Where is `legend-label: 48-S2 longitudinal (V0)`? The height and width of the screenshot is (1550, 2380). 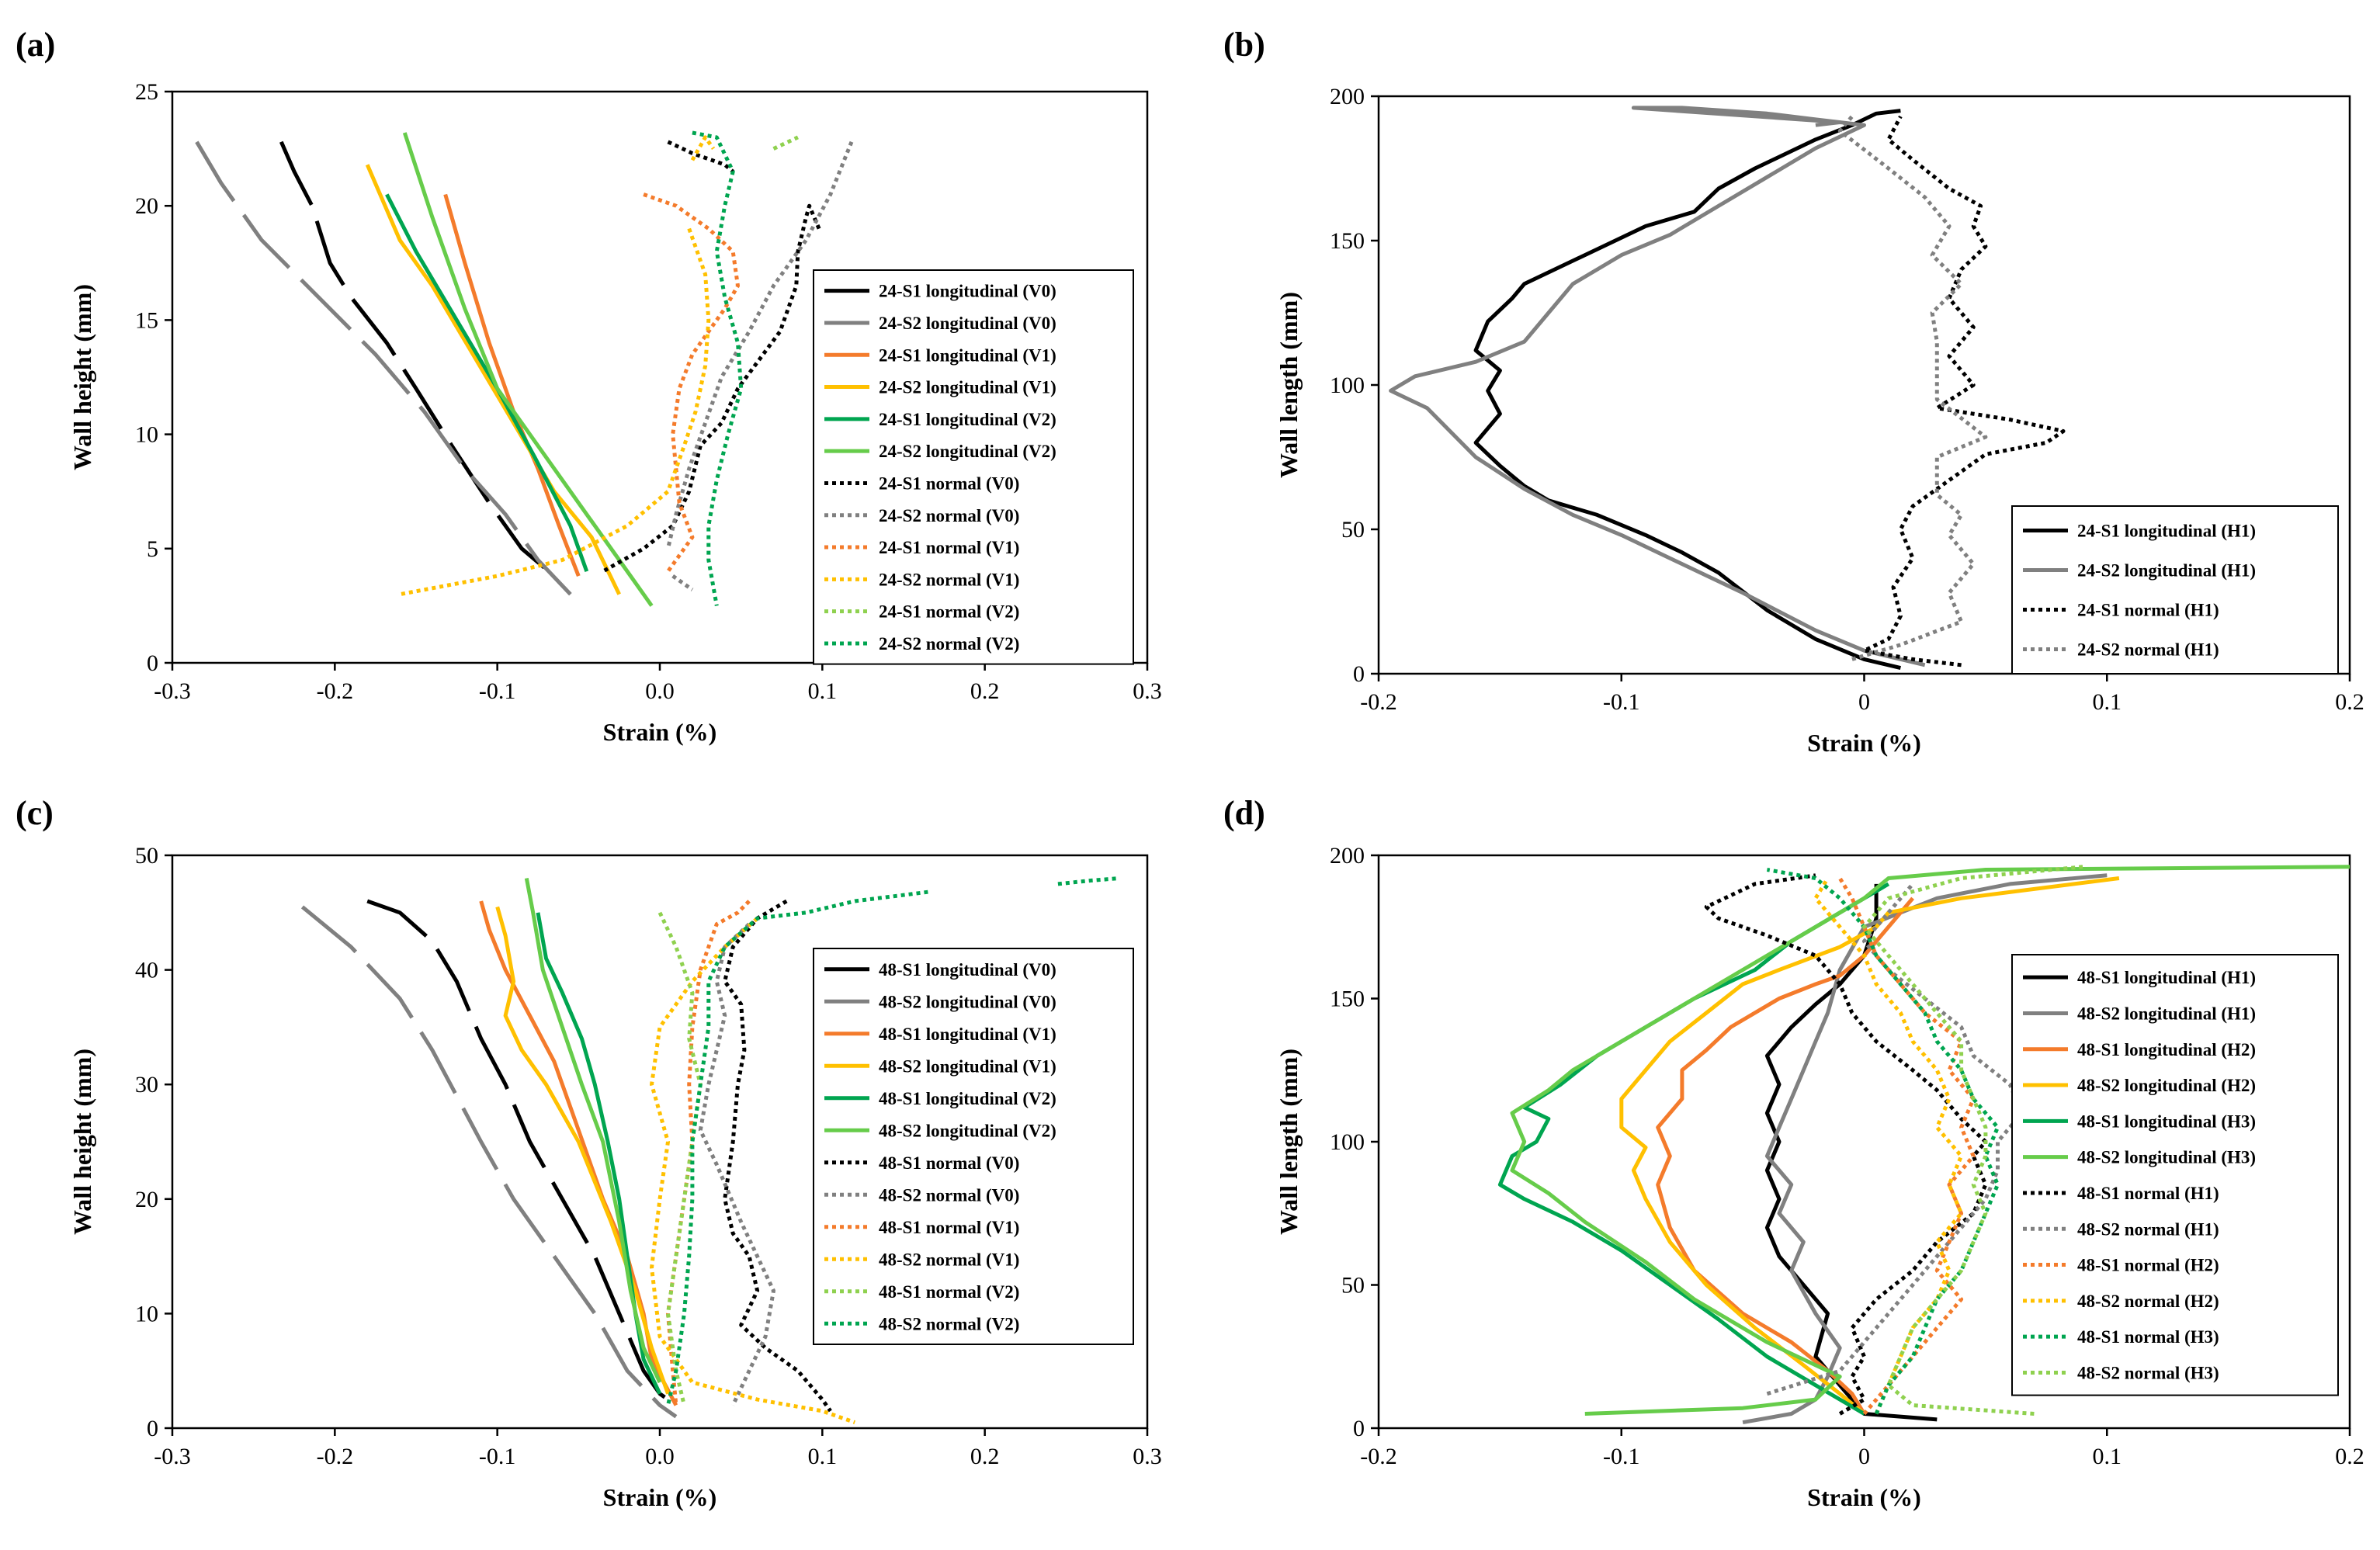 legend-label: 48-S2 longitudinal (V0) is located at coordinates (967, 1001).